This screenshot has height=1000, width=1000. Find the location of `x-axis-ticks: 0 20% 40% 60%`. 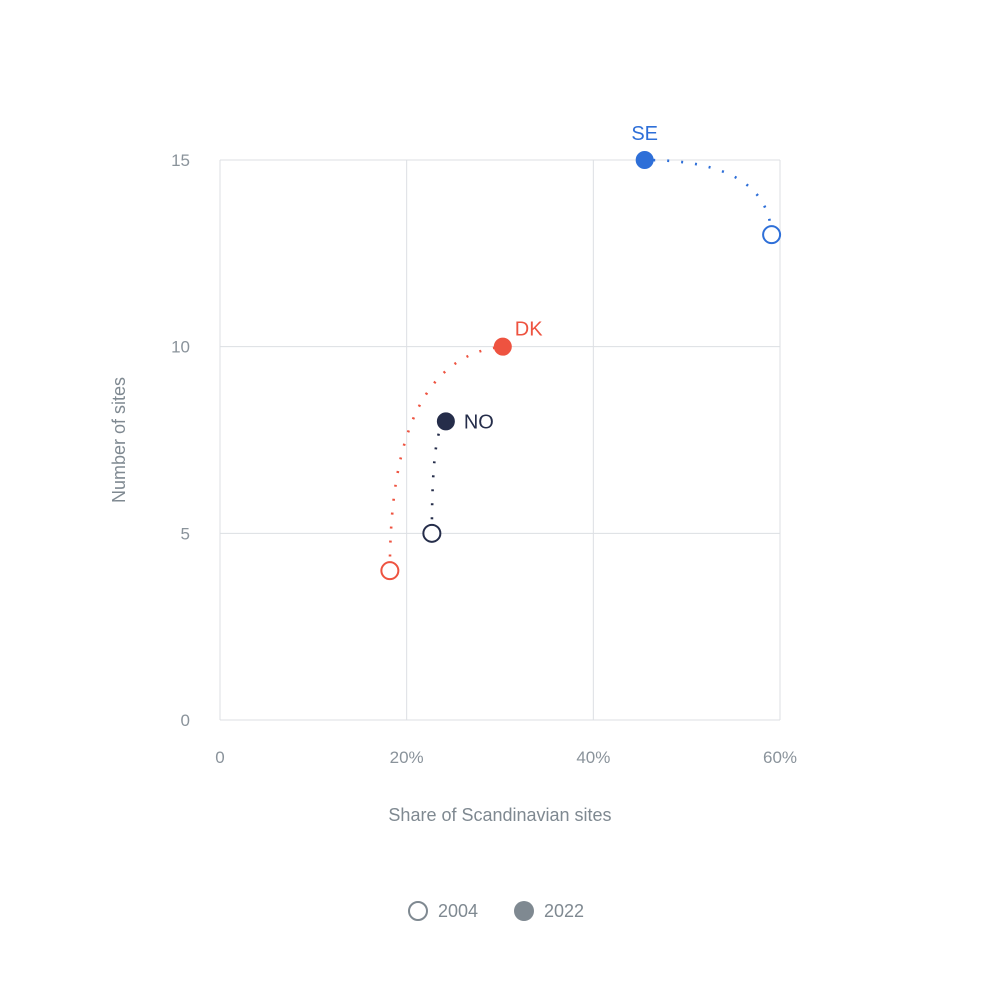

x-axis-ticks: 0 20% 40% 60% is located at coordinates (506, 757).